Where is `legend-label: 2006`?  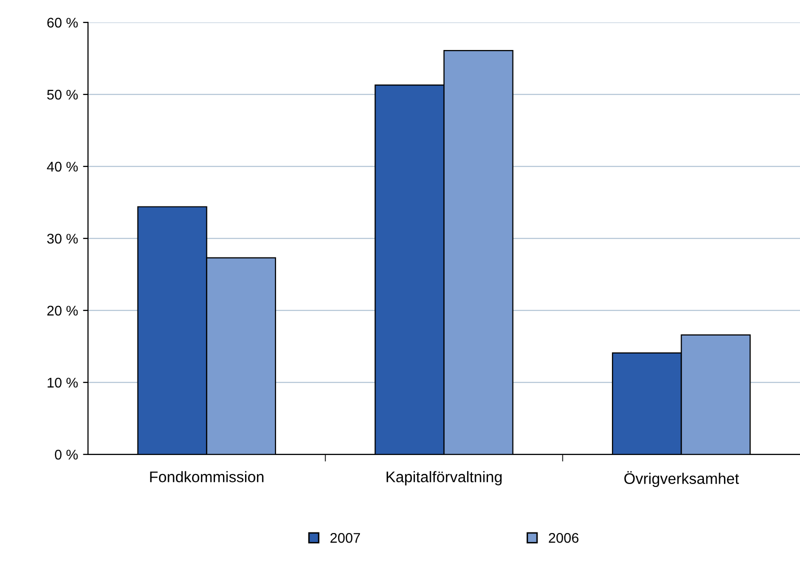
legend-label: 2006 is located at coordinates (563, 538).